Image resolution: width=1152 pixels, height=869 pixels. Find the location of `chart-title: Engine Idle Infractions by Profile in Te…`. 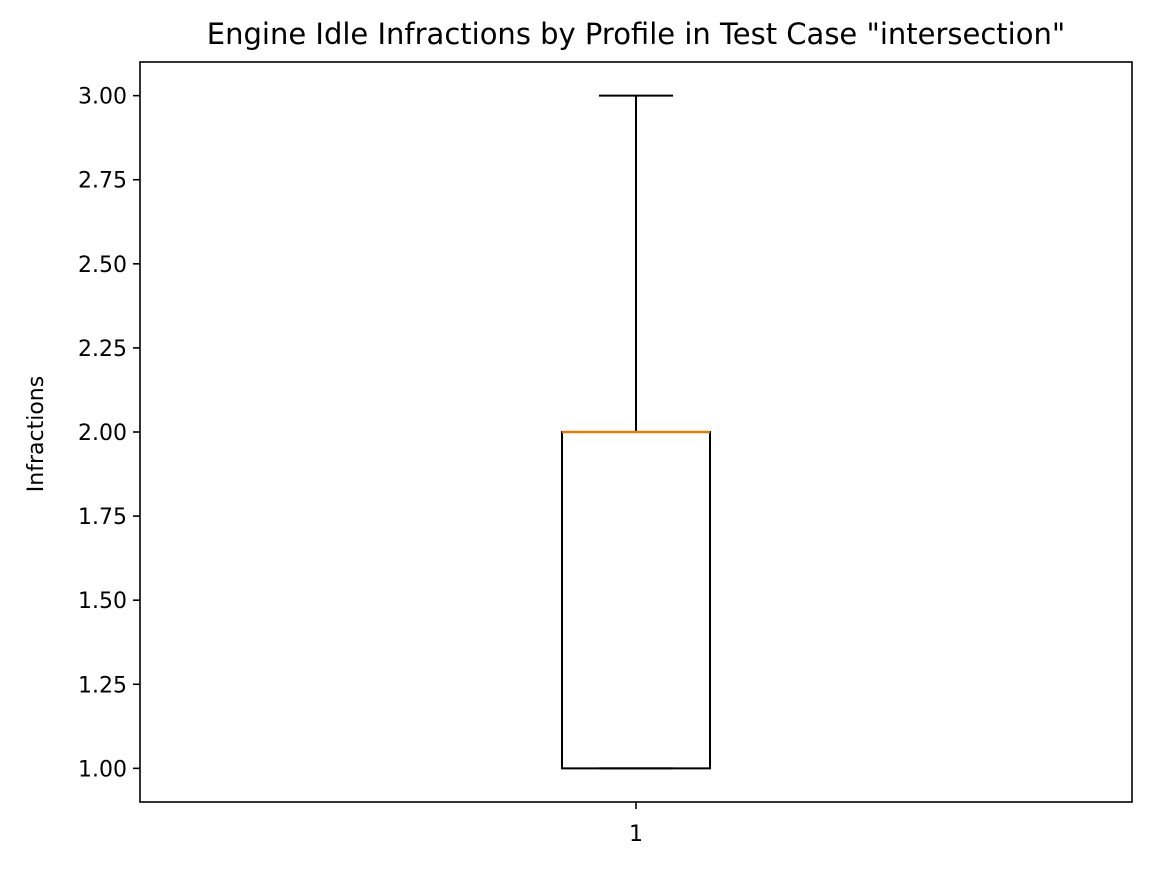

chart-title: Engine Idle Infractions by Profile in Te… is located at coordinates (636, 34).